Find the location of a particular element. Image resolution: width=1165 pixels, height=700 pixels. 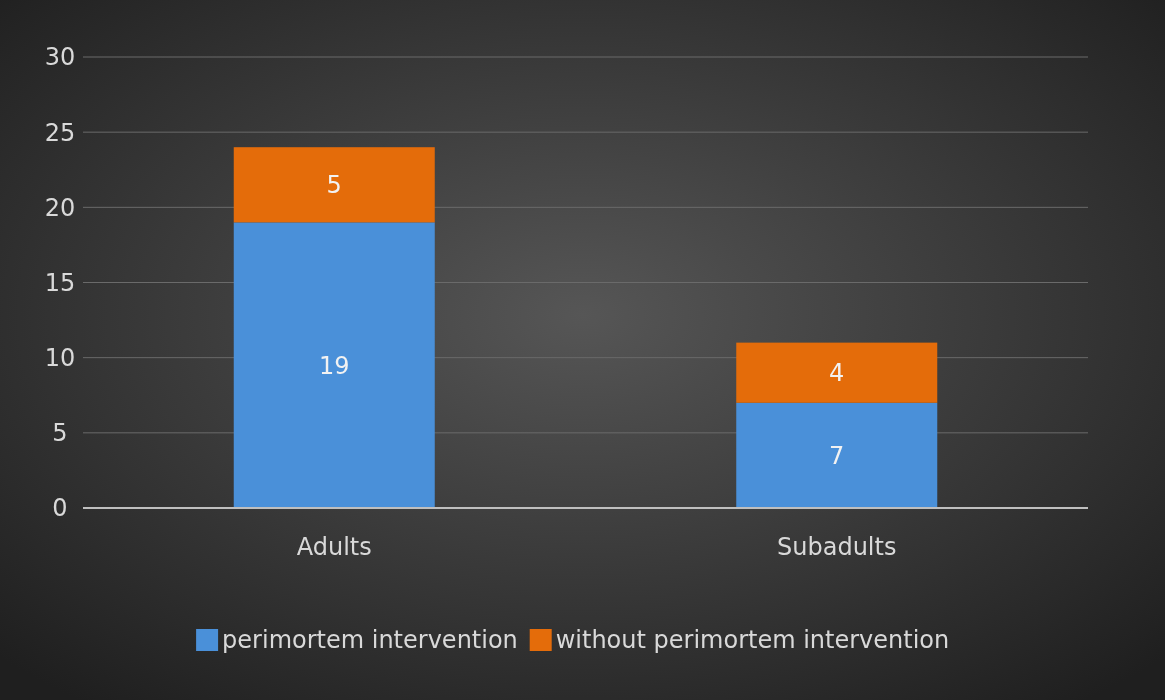

data-label: 7 is located at coordinates (837, 455).